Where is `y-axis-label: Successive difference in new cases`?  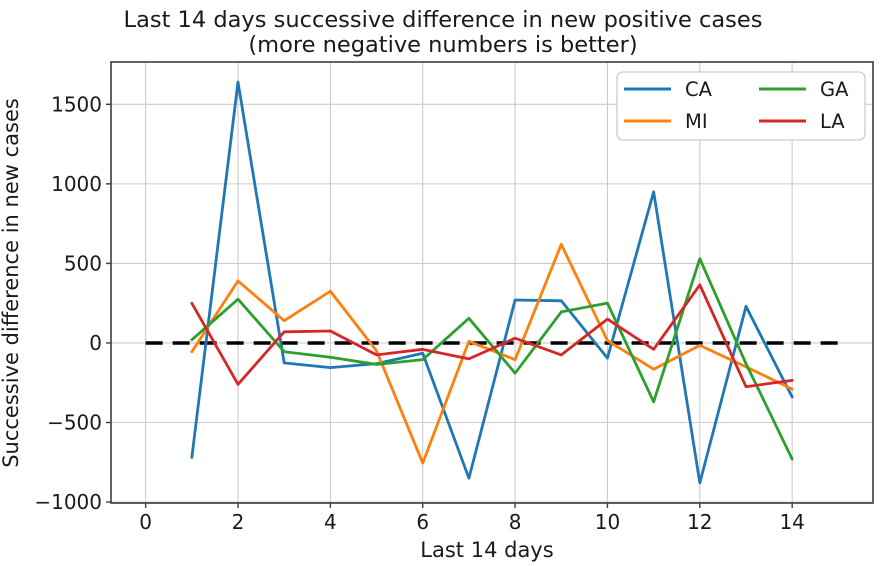
y-axis-label: Successive difference in new cases is located at coordinates (11, 283).